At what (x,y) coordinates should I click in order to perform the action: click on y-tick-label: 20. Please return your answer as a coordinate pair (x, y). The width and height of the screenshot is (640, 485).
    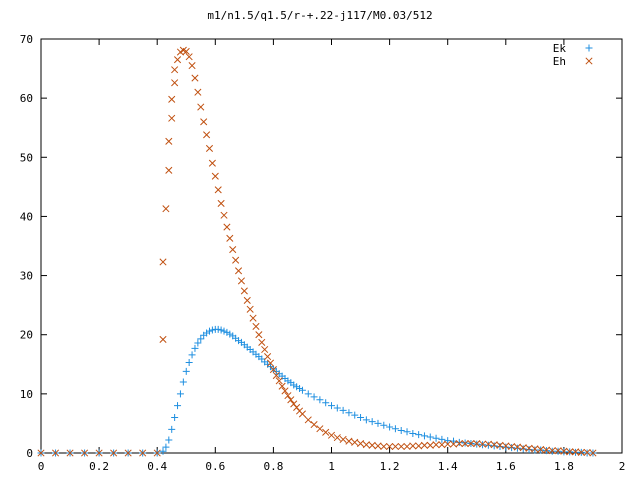
    Looking at the image, I should click on (26, 335).